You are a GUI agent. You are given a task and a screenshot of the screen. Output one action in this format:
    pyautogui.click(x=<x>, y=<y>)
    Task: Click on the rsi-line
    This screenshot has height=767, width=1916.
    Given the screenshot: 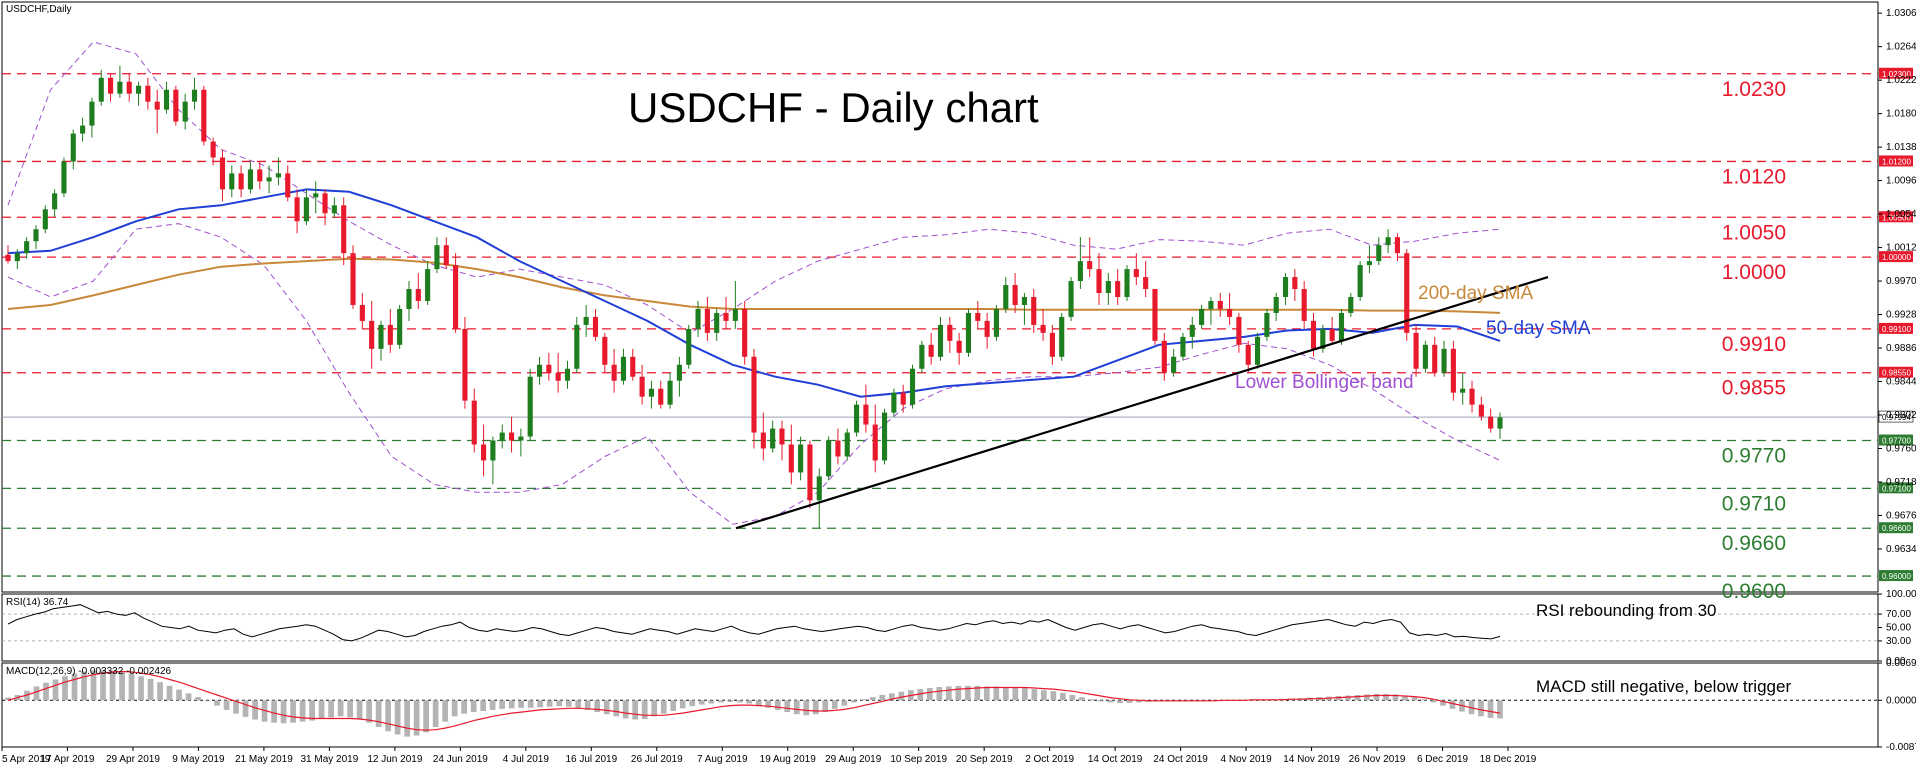 What is the action you would take?
    pyautogui.click(x=754, y=623)
    